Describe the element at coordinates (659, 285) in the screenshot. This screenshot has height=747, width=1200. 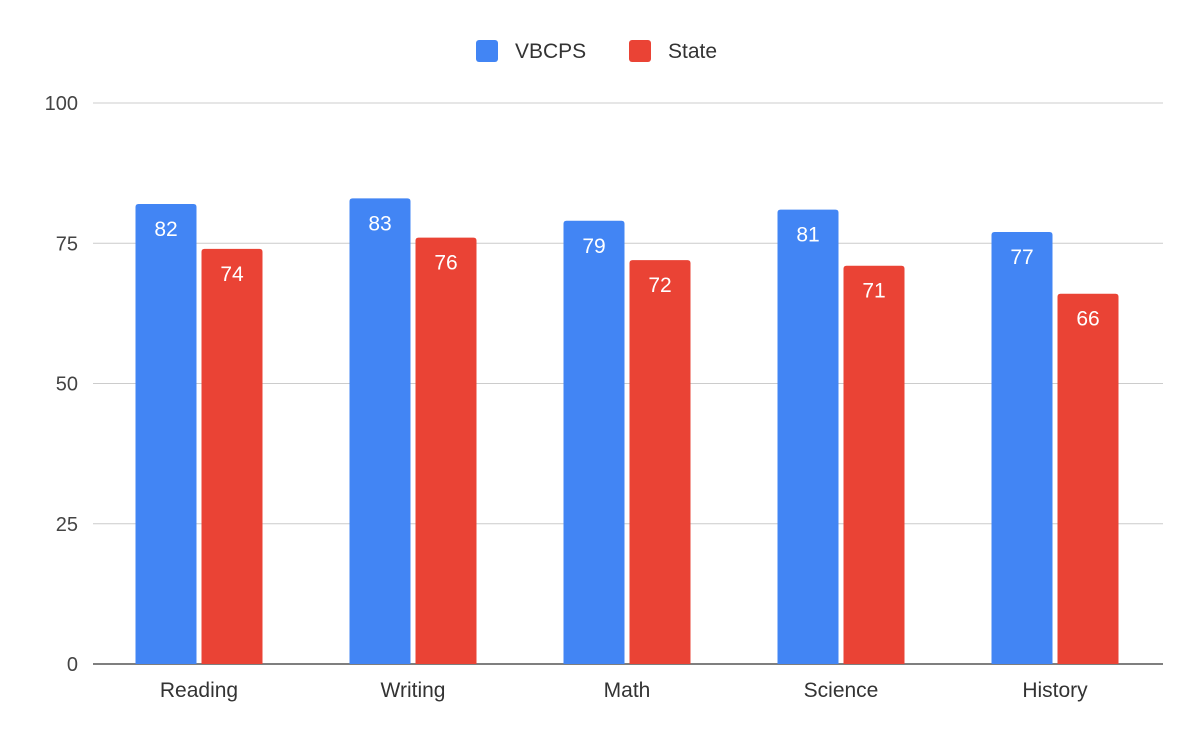
I see `data-label: 72` at that location.